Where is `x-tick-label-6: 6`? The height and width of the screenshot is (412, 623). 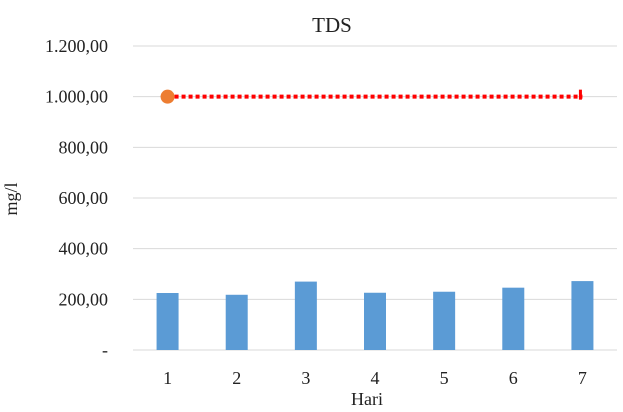
x-tick-label-6: 6 is located at coordinates (513, 378).